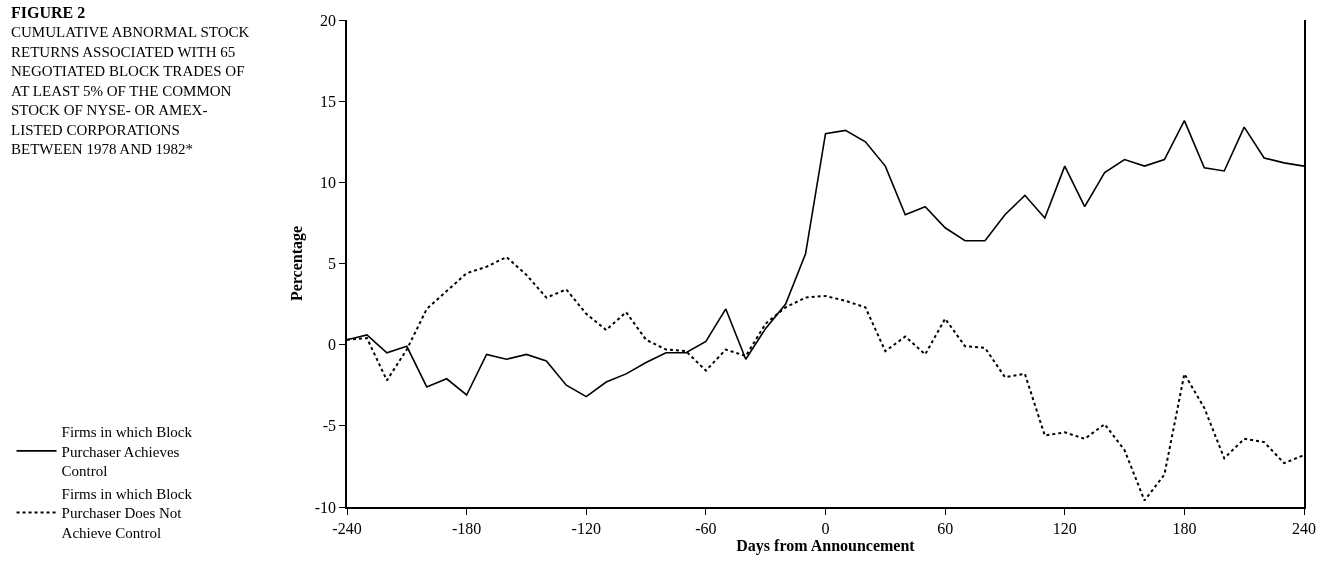 Image resolution: width=1328 pixels, height=562 pixels. Describe the element at coordinates (1304, 528) in the screenshot. I see `x-tick-label: 240` at that location.